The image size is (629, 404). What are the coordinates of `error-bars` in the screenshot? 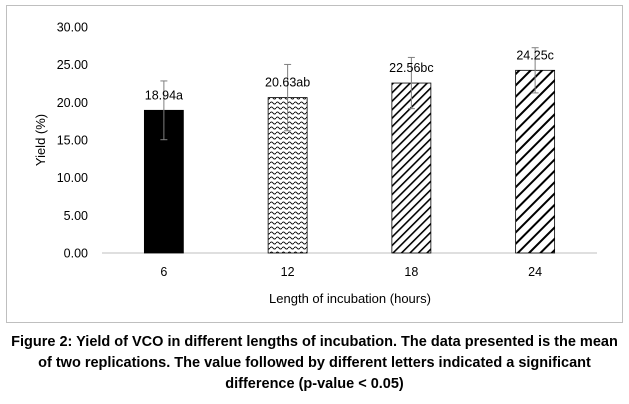 It's located at (349, 94).